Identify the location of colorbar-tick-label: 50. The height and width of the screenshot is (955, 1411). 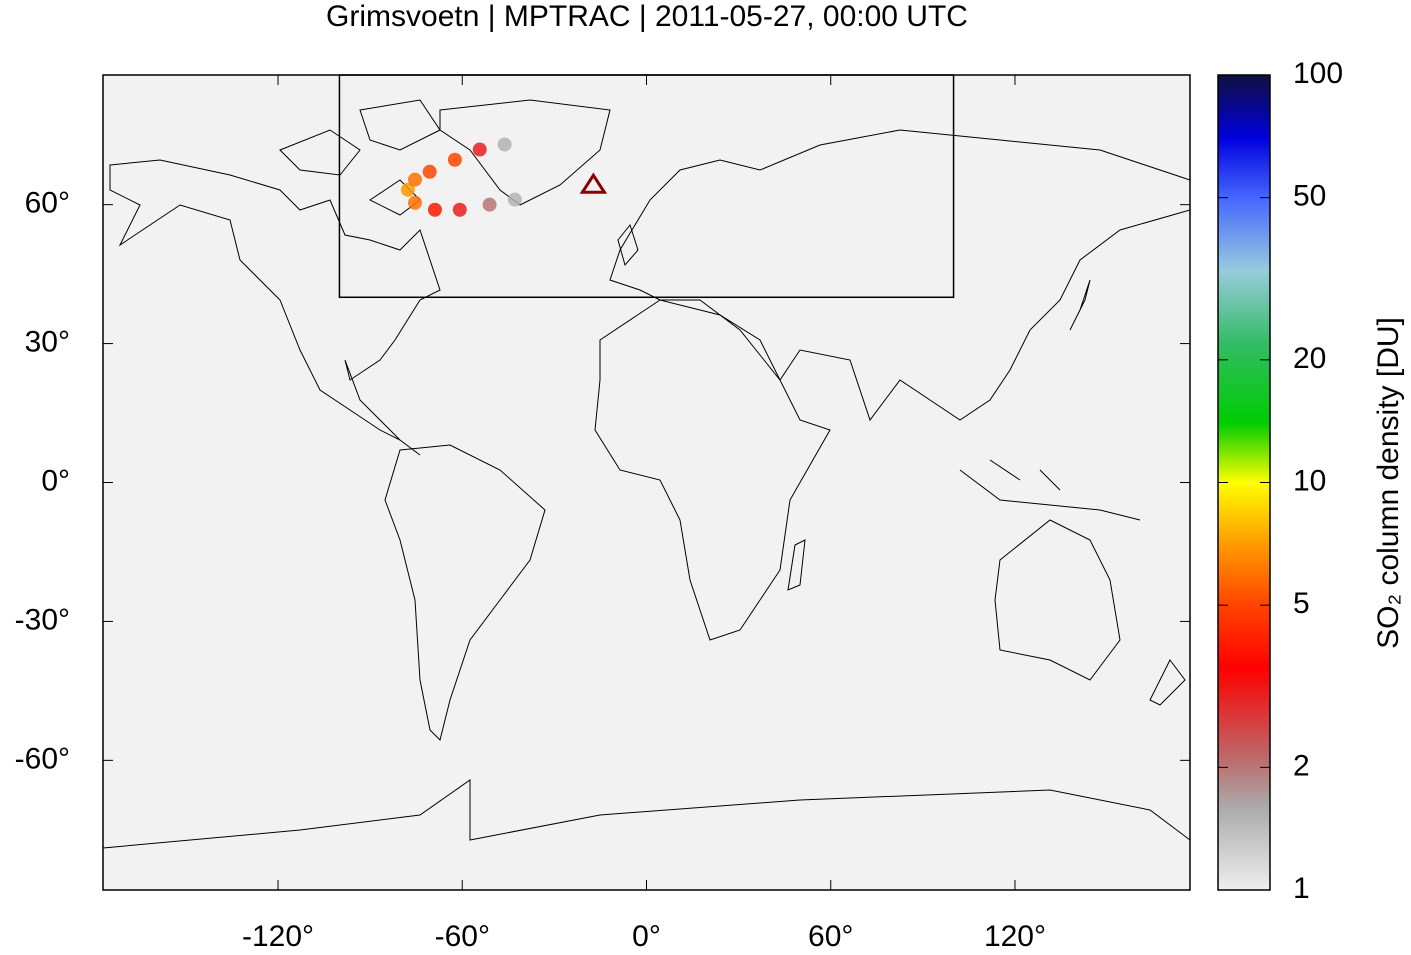
(1309, 196).